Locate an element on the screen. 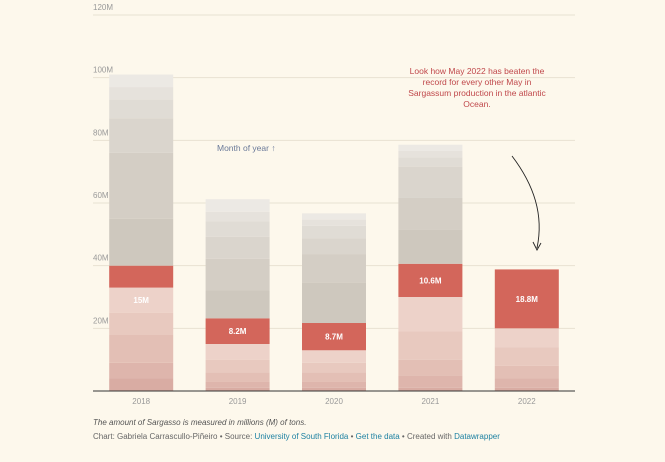  bar-labels: 15M 8.2M 8.7M 10.6M 18.8M is located at coordinates (335, 308).